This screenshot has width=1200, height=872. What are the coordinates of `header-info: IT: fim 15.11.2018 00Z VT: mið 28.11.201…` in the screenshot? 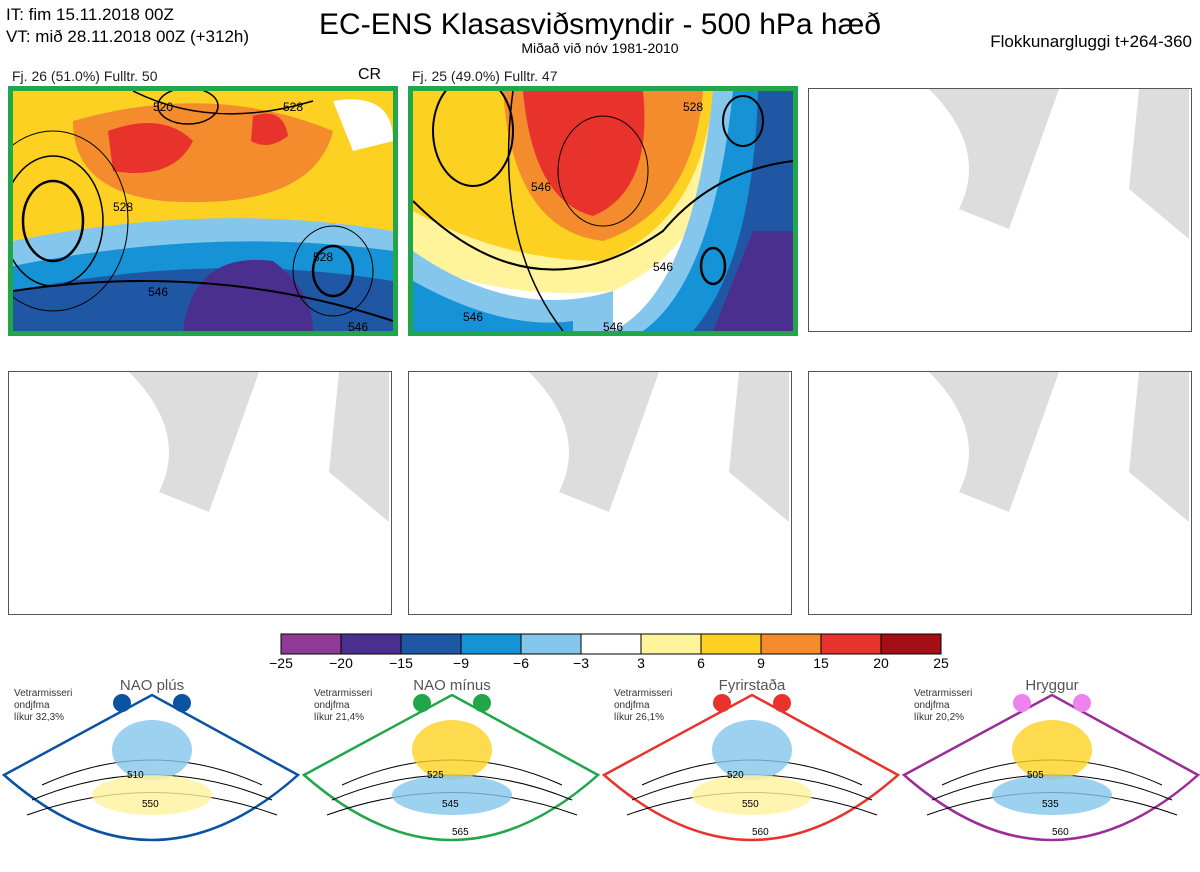 It's located at (127, 26).